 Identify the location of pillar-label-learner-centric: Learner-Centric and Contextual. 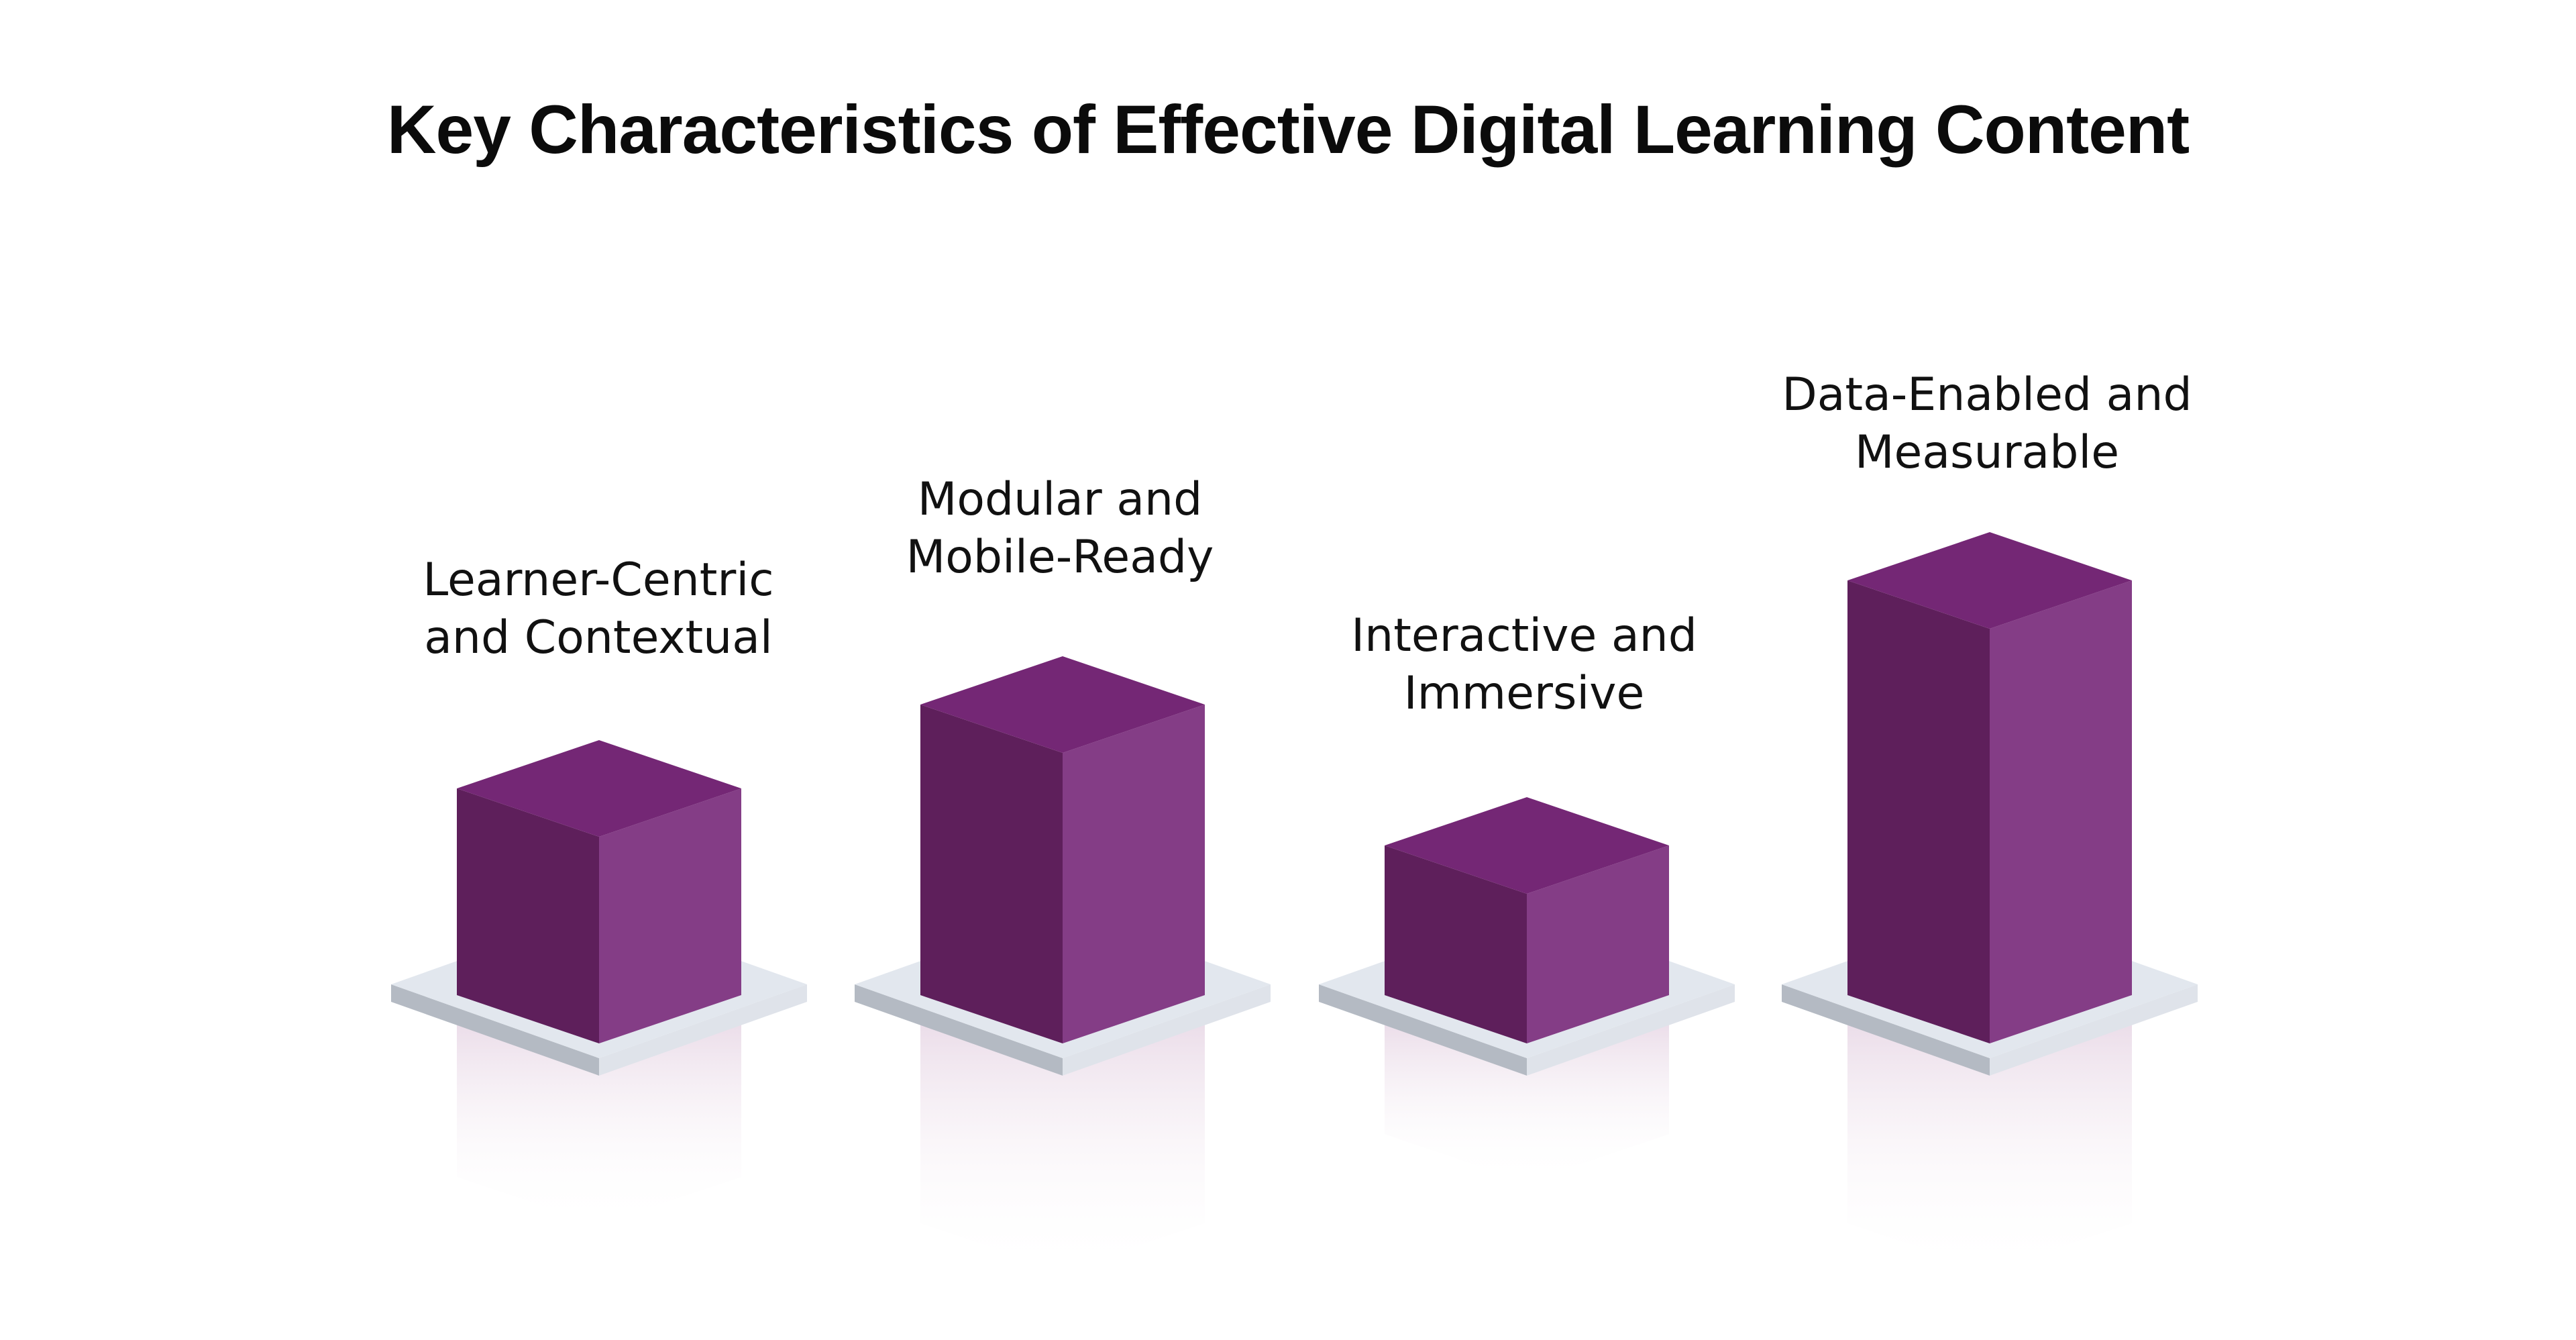
(598, 609).